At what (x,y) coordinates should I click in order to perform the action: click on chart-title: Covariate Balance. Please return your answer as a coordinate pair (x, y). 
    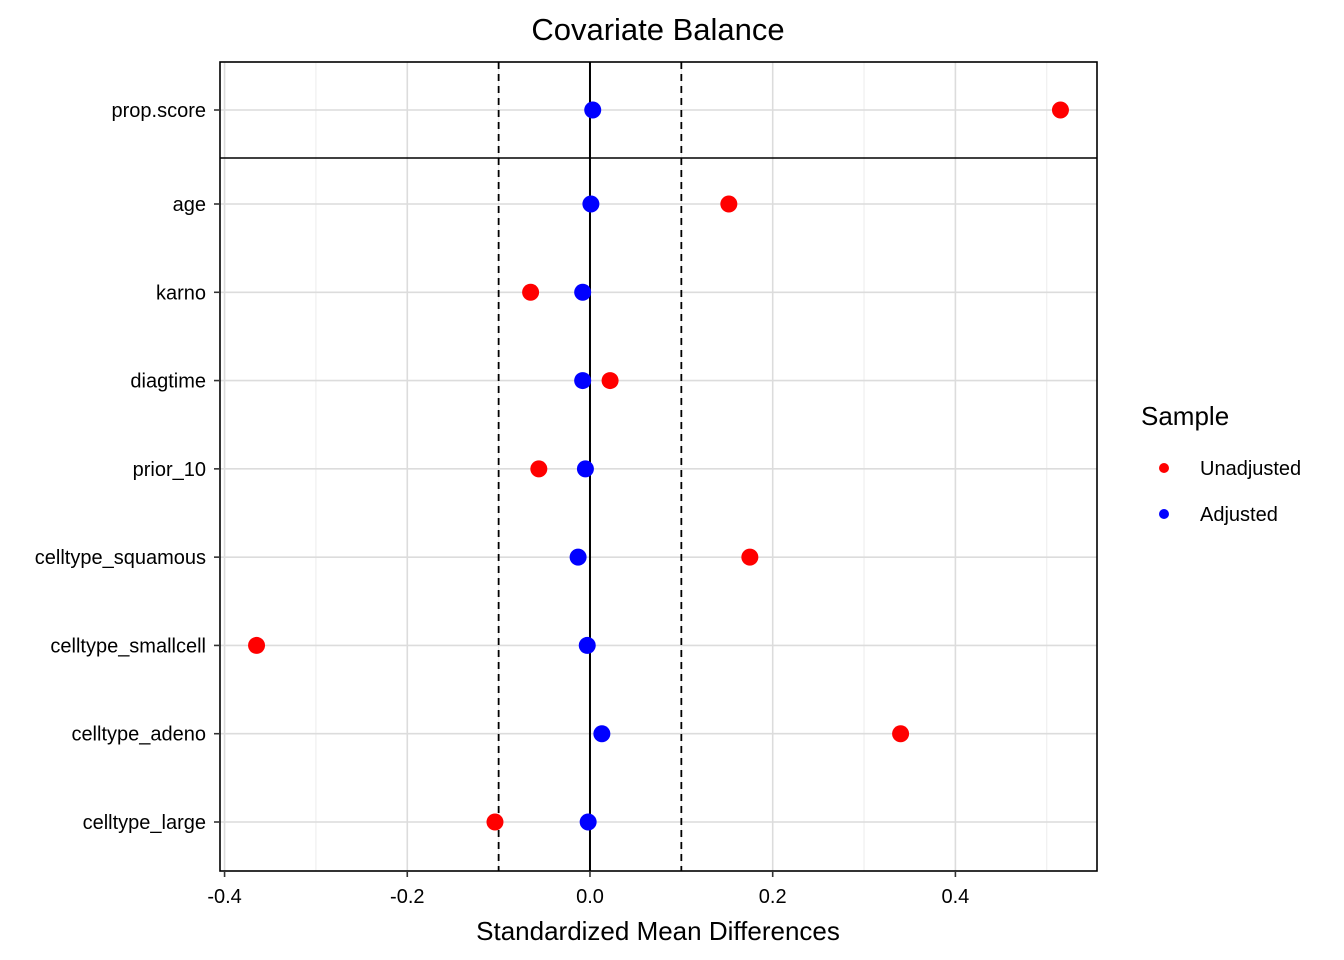
    Looking at the image, I should click on (657, 29).